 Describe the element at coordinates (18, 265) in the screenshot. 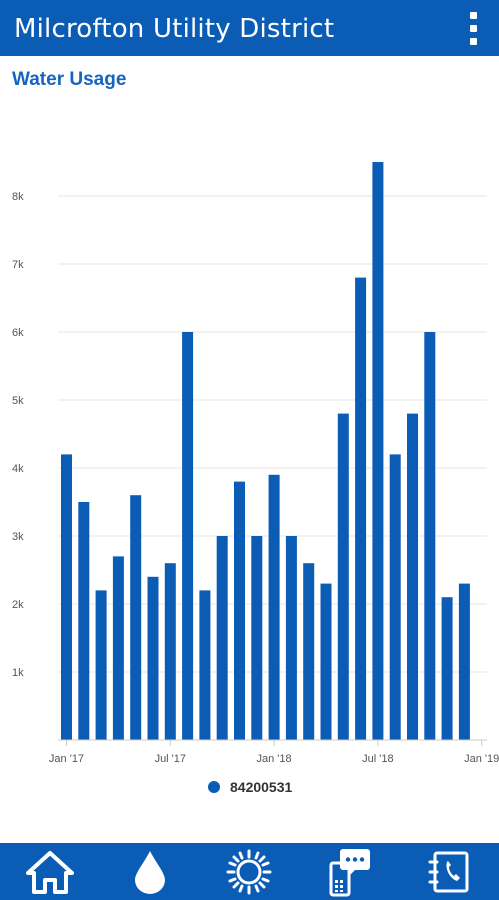

I see `y-tick-label: 7k` at that location.